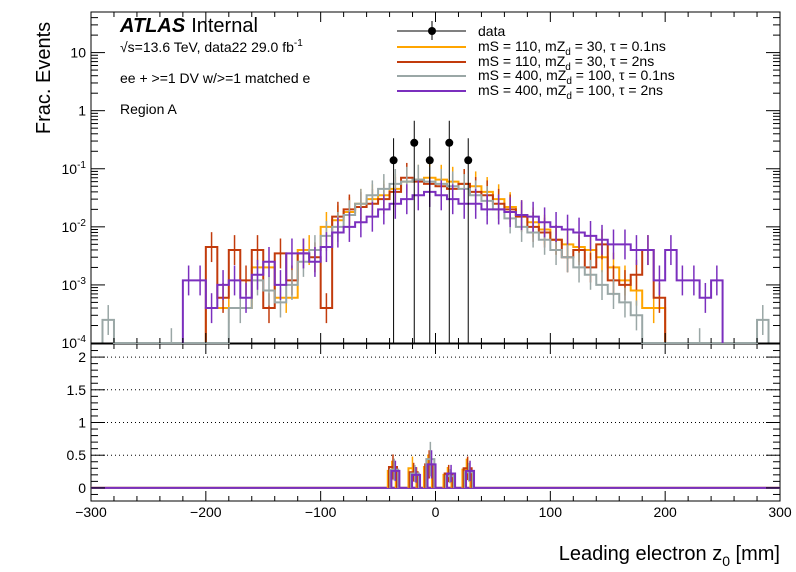 This screenshot has width=796, height=572. I want to click on main-y-tick-label: 10⁻¹, so click(74, 168).